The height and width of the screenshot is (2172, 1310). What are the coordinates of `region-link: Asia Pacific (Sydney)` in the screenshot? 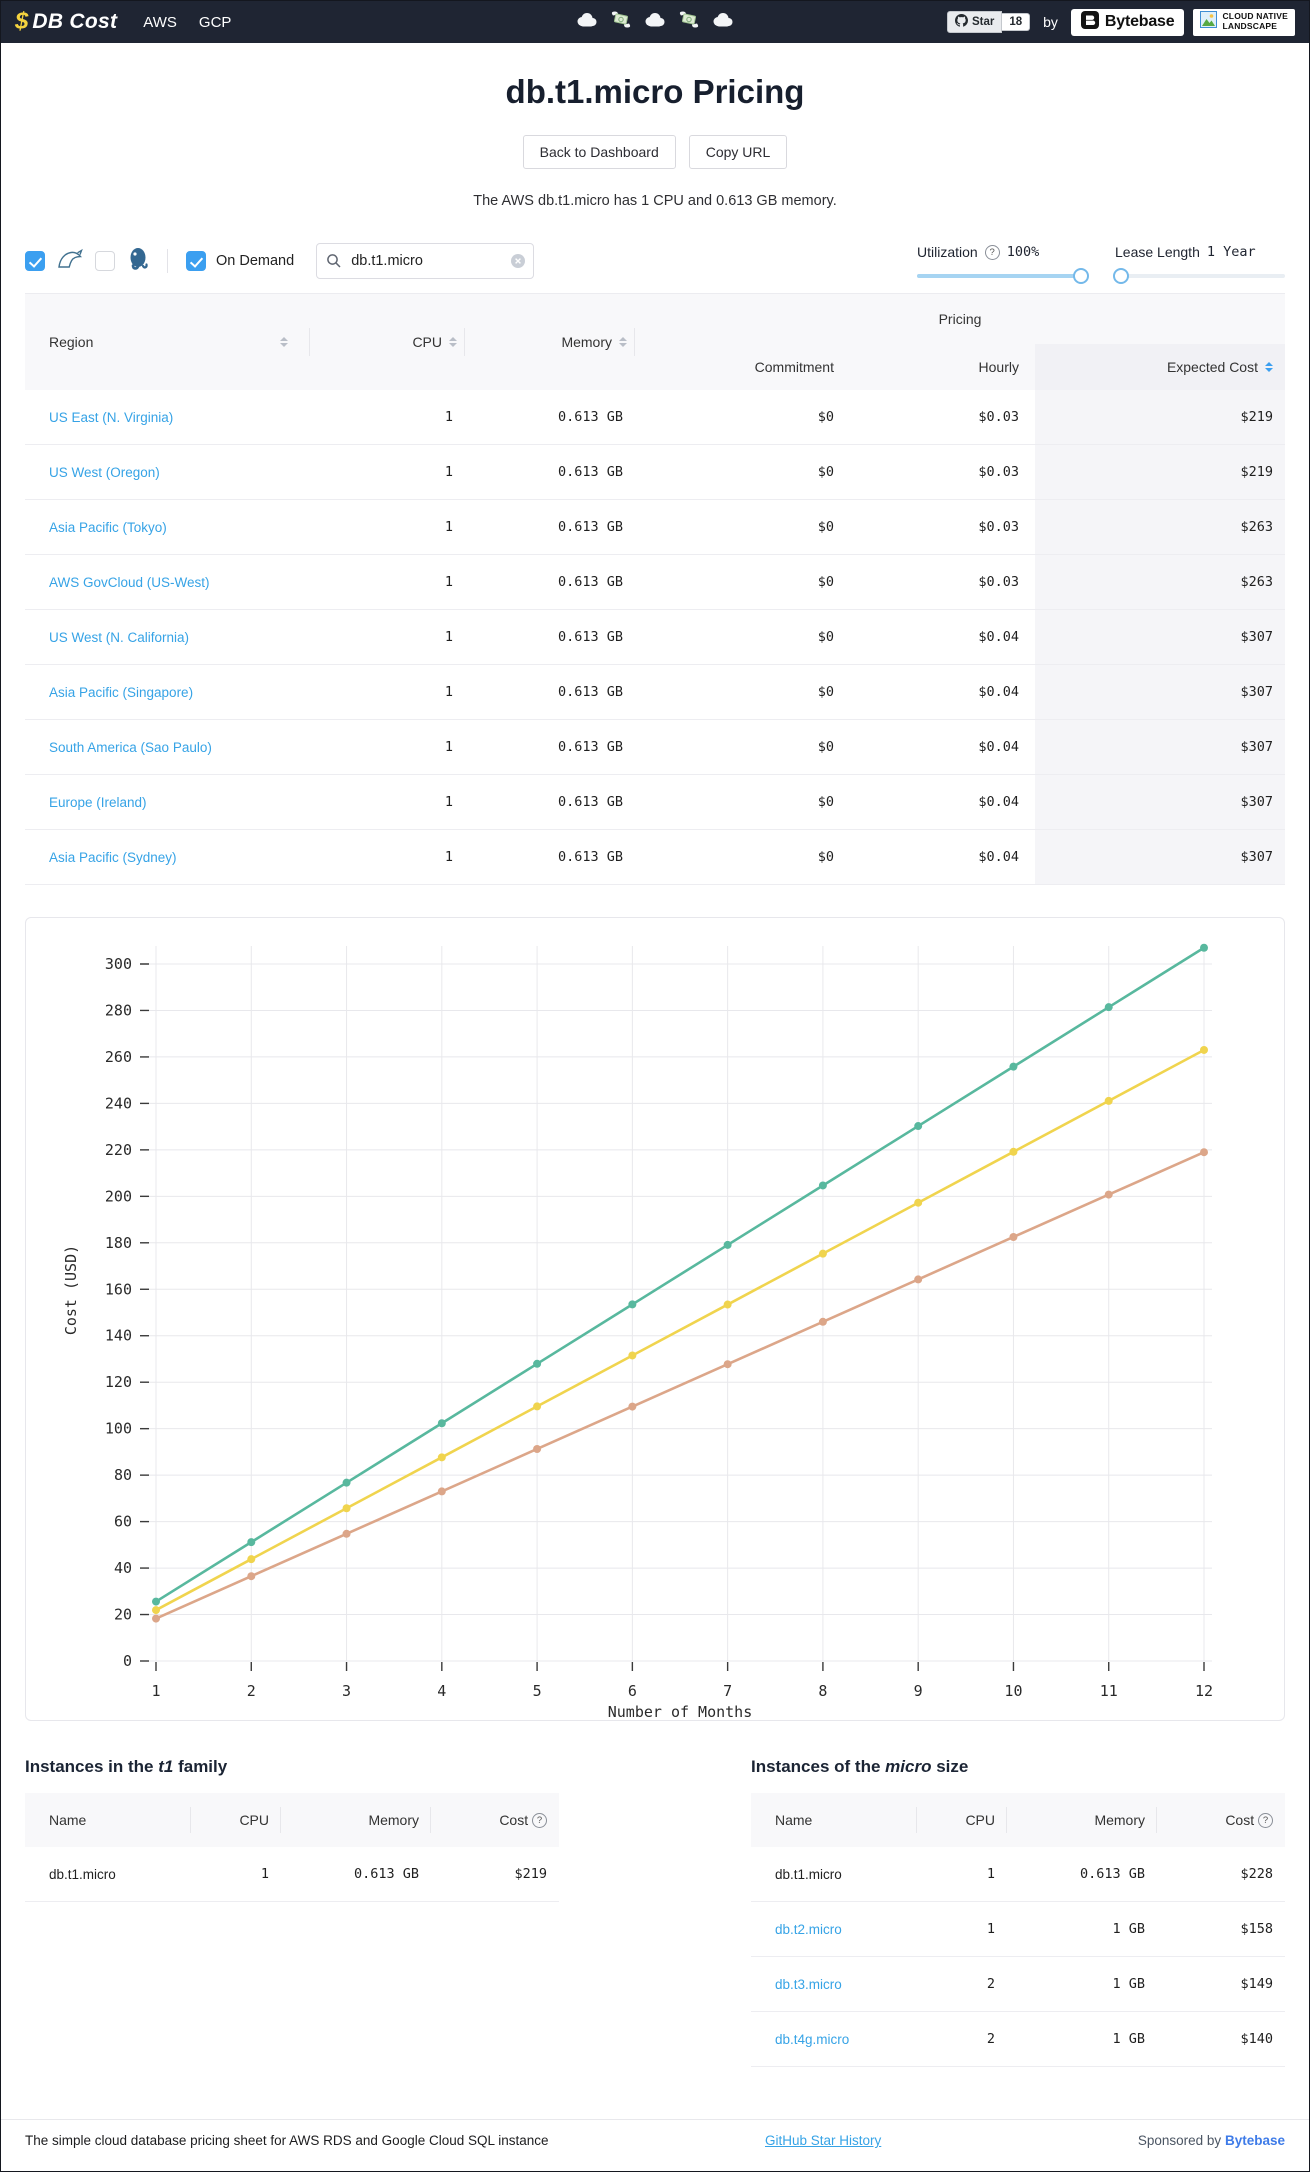 It's located at (113, 857).